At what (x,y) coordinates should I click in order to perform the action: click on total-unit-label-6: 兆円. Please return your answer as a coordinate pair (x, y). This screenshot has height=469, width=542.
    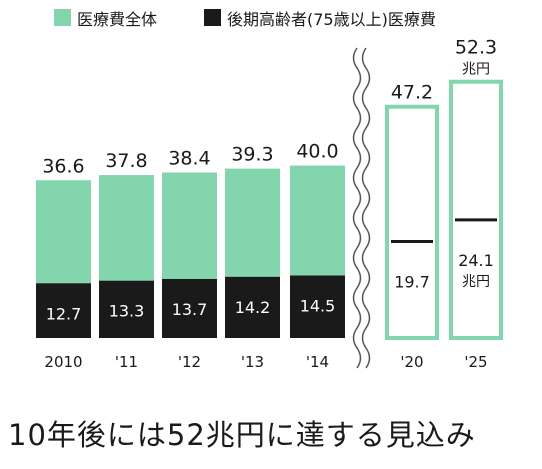
    Looking at the image, I should click on (476, 70).